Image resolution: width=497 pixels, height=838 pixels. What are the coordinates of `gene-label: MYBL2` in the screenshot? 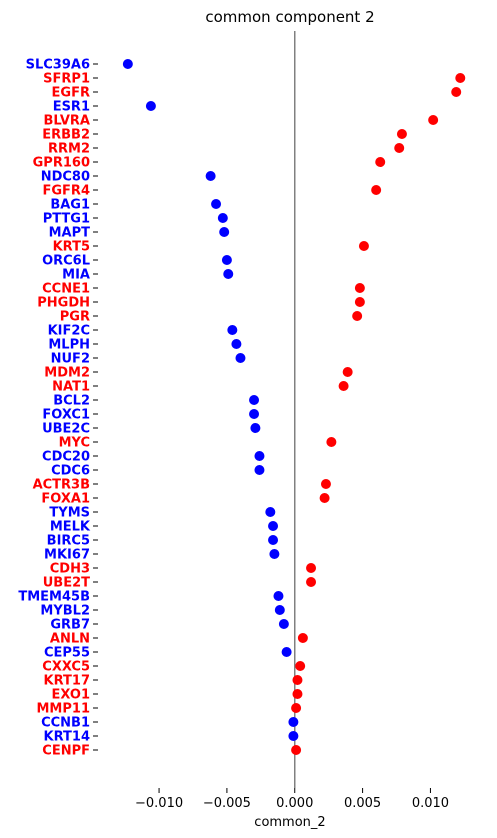 It's located at (65, 611).